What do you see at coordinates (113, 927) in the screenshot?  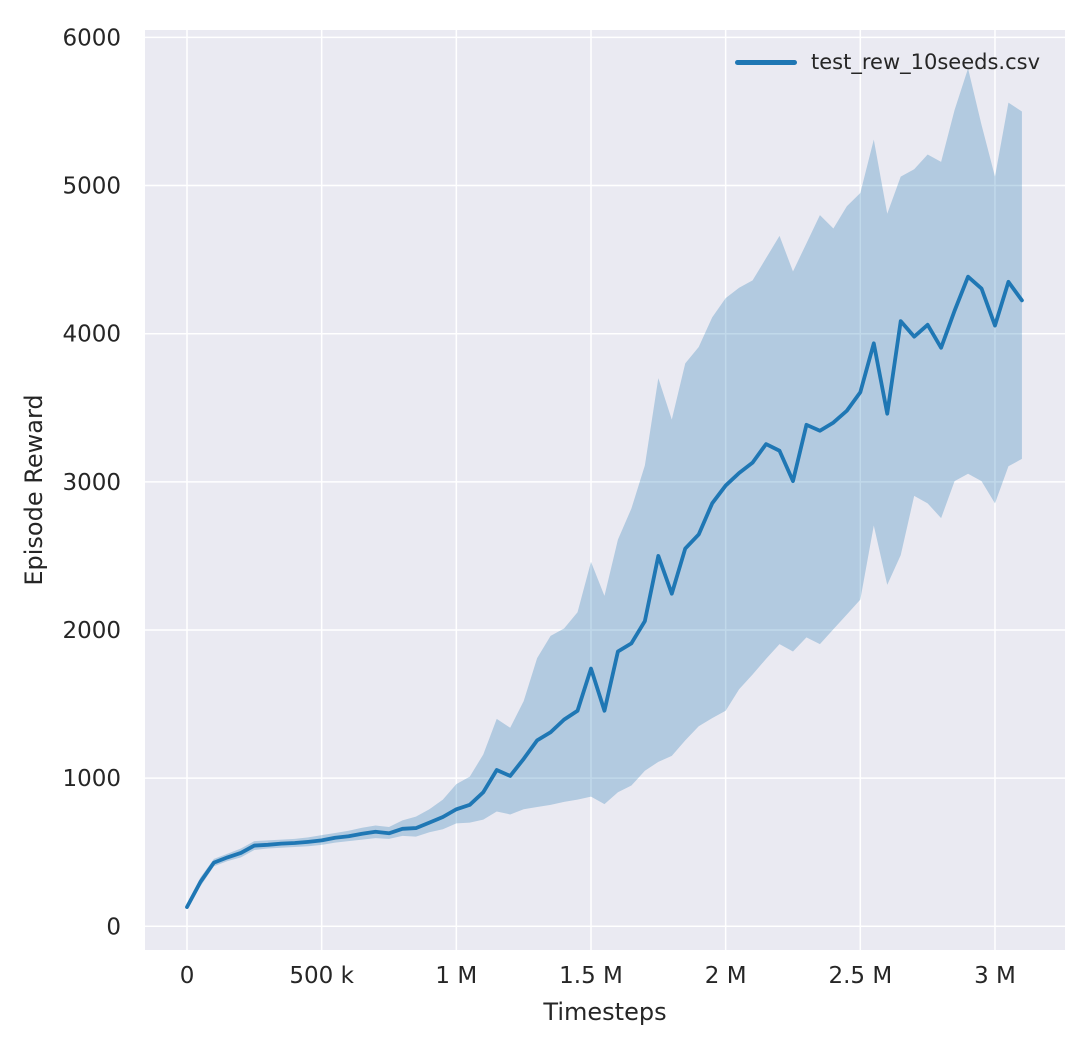 I see `y-tick-label: 0` at bounding box center [113, 927].